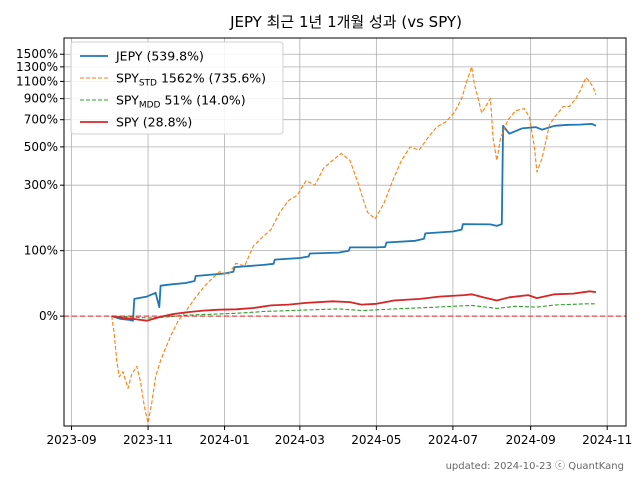 Image resolution: width=640 pixels, height=480 pixels. I want to click on legend-label-0: JEPY (539.8%), so click(159, 56).